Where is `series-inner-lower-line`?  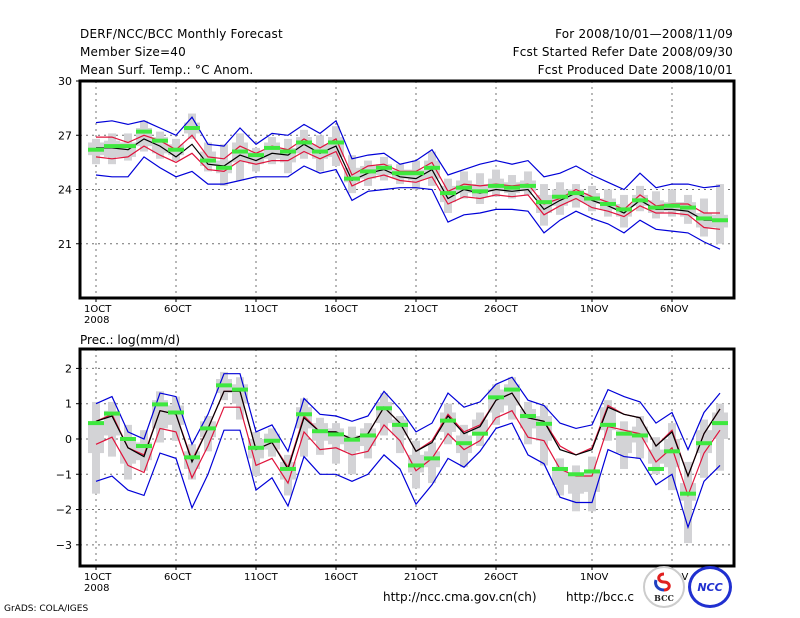
series-inner-lower-line is located at coordinates (408, 452).